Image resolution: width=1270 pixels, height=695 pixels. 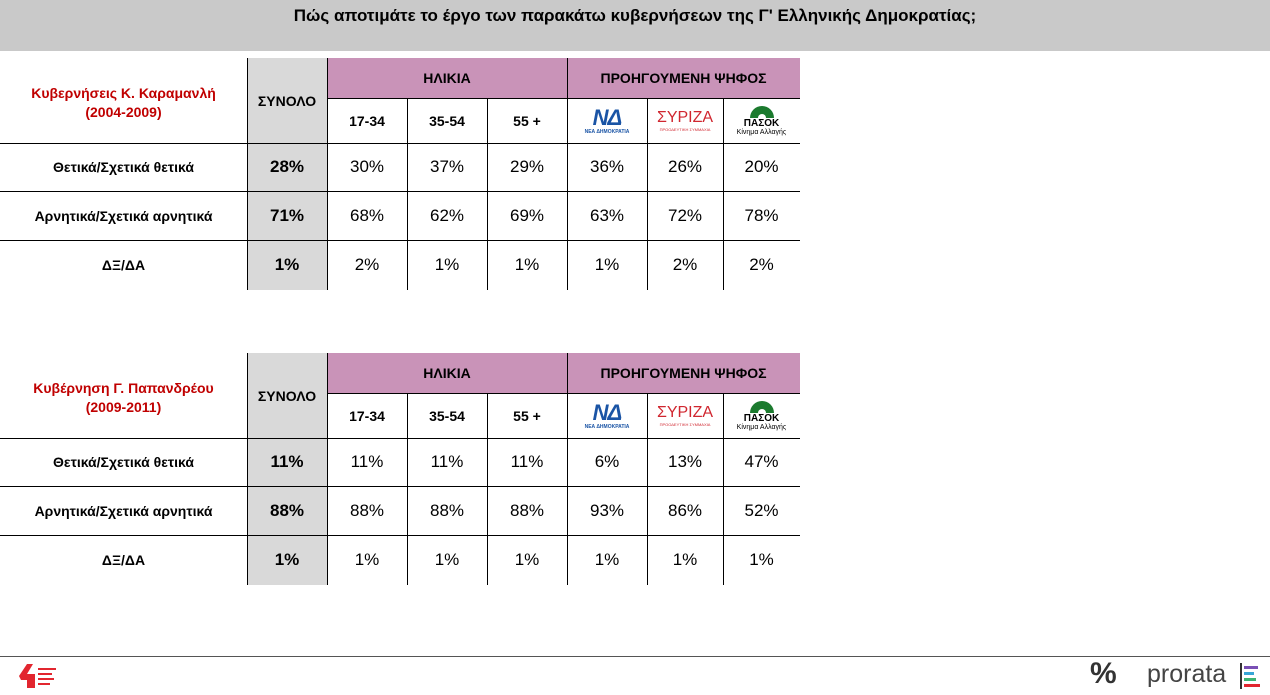 I want to click on row-value: 86%, so click(x=685, y=510).